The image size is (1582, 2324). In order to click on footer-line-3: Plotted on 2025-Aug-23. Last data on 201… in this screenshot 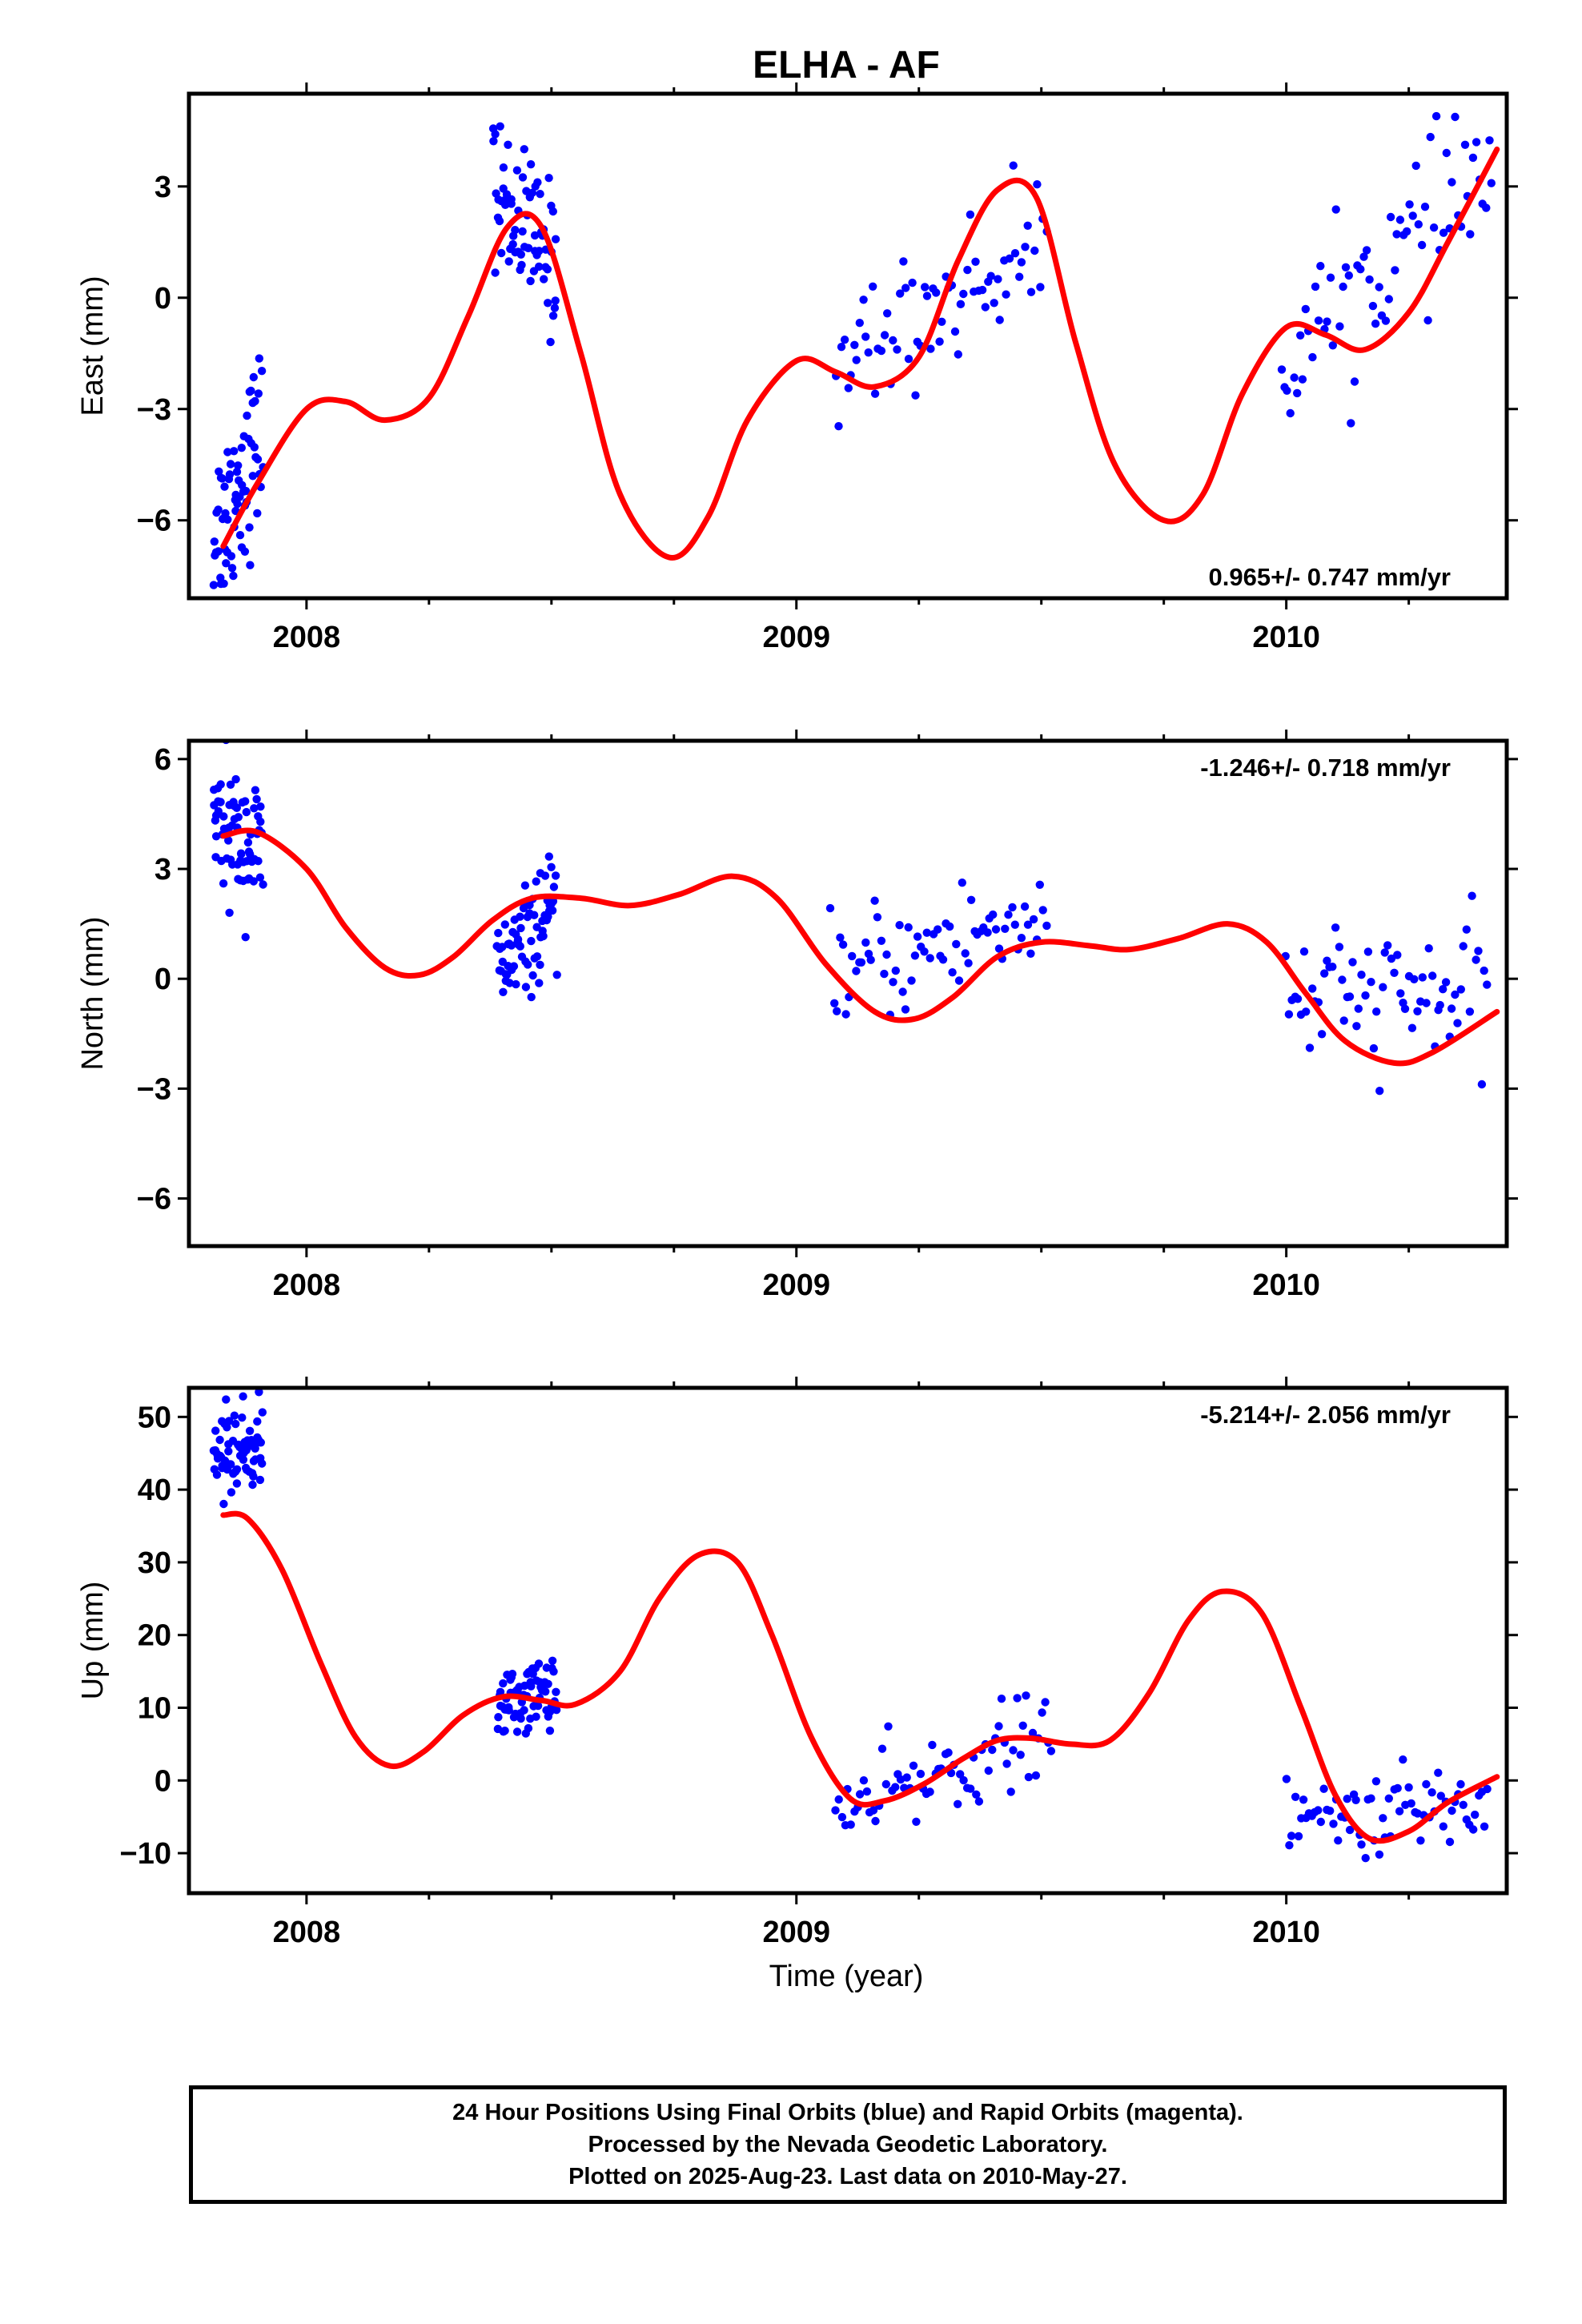, I will do `click(847, 2176)`.